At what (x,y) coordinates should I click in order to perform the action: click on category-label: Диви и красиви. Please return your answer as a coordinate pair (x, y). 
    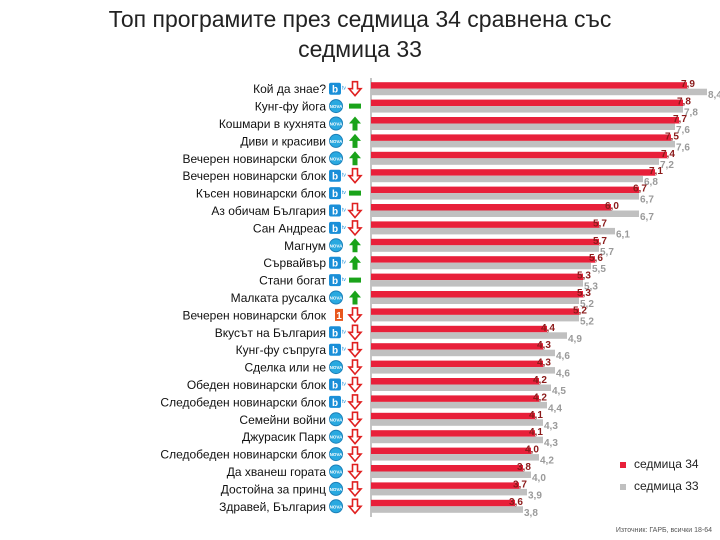
    Looking at the image, I should click on (283, 141).